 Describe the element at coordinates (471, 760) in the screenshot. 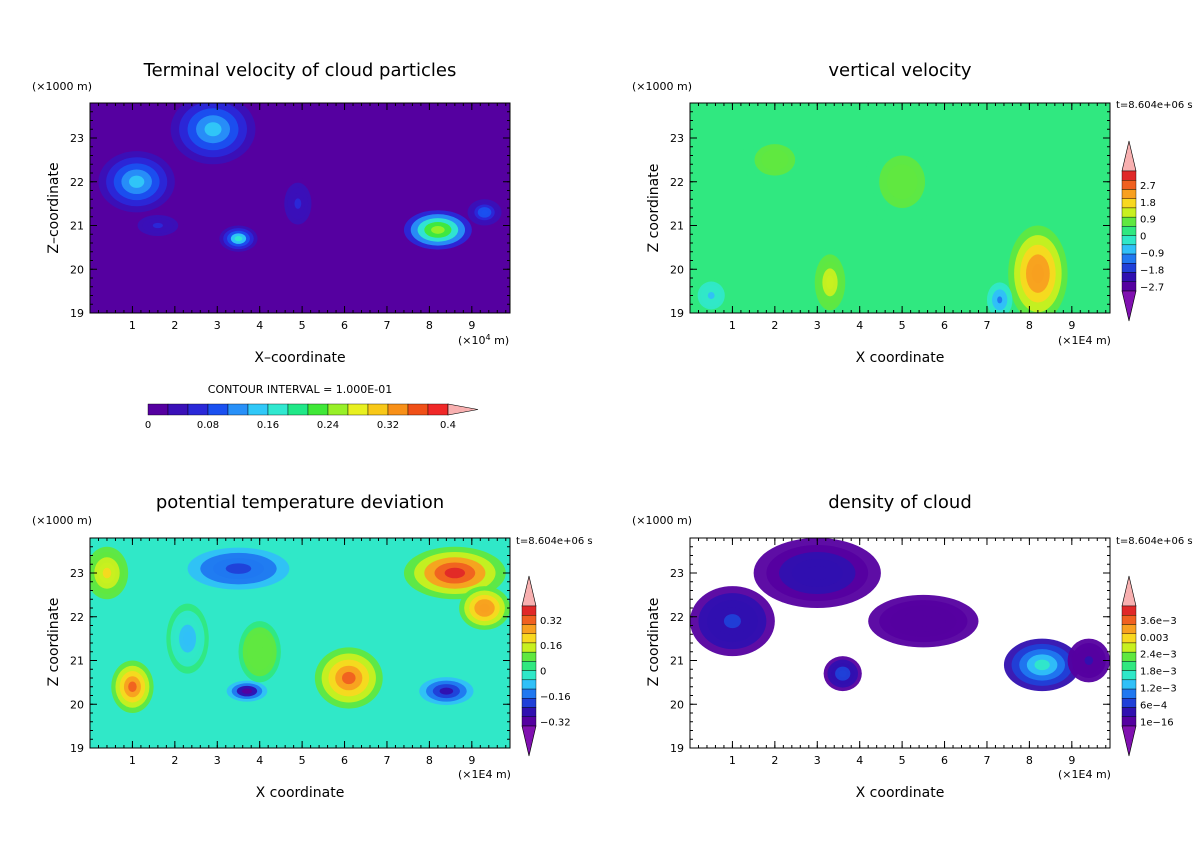

I see `x-tick-label: 9` at that location.